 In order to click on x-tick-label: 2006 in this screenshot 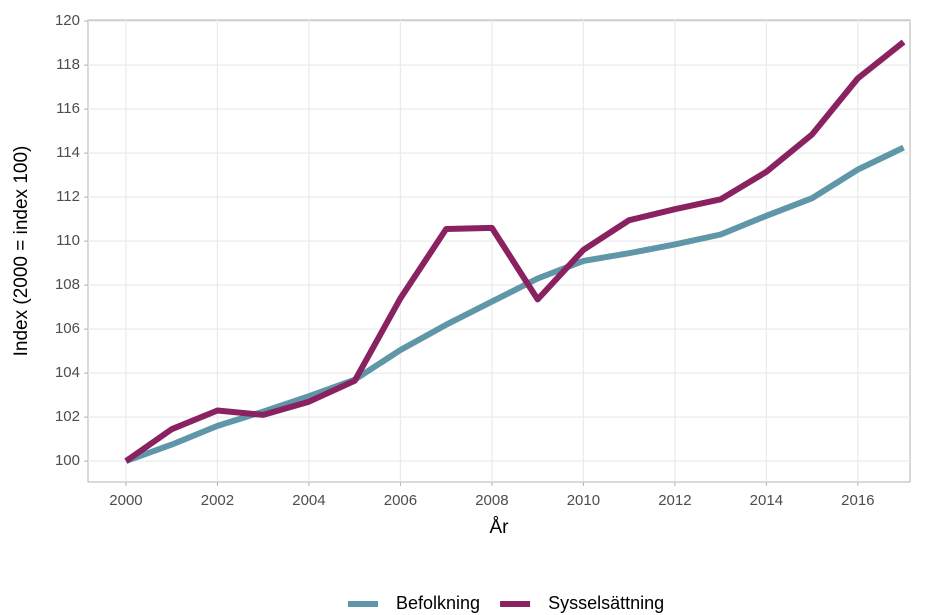, I will do `click(400, 500)`.